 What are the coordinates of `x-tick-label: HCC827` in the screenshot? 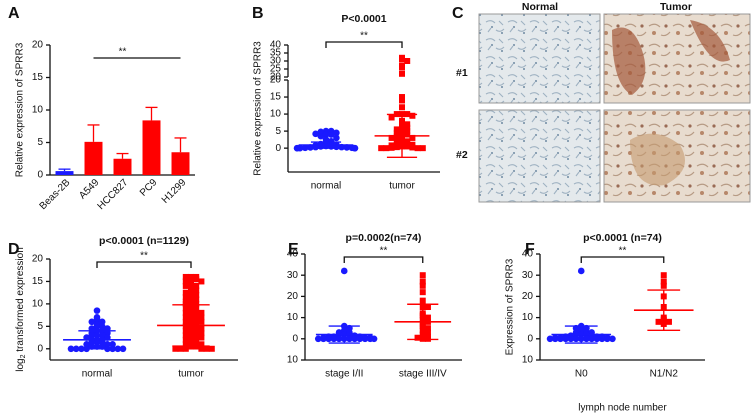 It's located at (113, 194).